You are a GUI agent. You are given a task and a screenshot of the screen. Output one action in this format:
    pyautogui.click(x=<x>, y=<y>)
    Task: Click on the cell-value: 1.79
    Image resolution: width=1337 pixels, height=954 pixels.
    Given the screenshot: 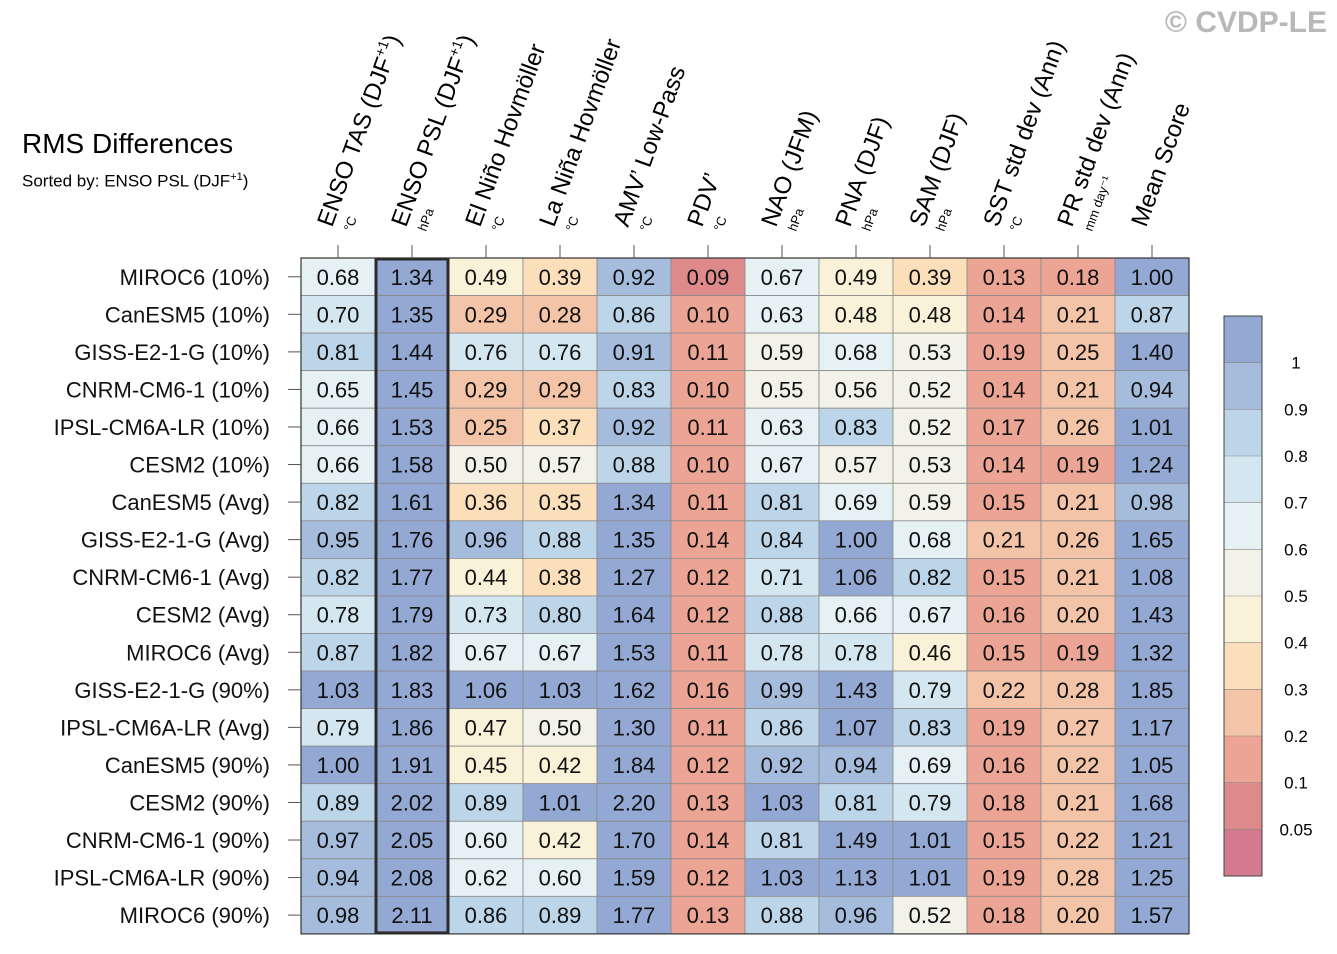 What is the action you would take?
    pyautogui.click(x=412, y=615)
    